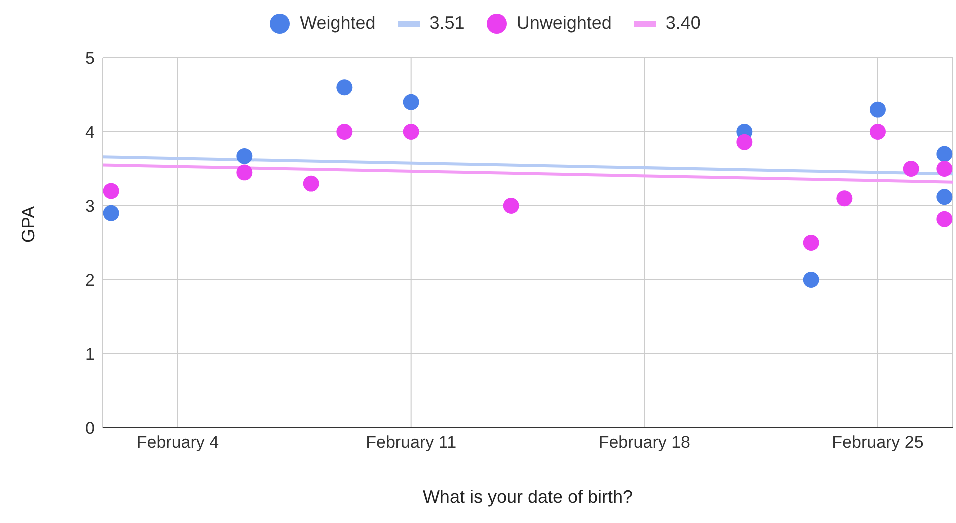 The image size is (956, 523). I want to click on x-axis-title: What is your date of birth?, so click(528, 497).